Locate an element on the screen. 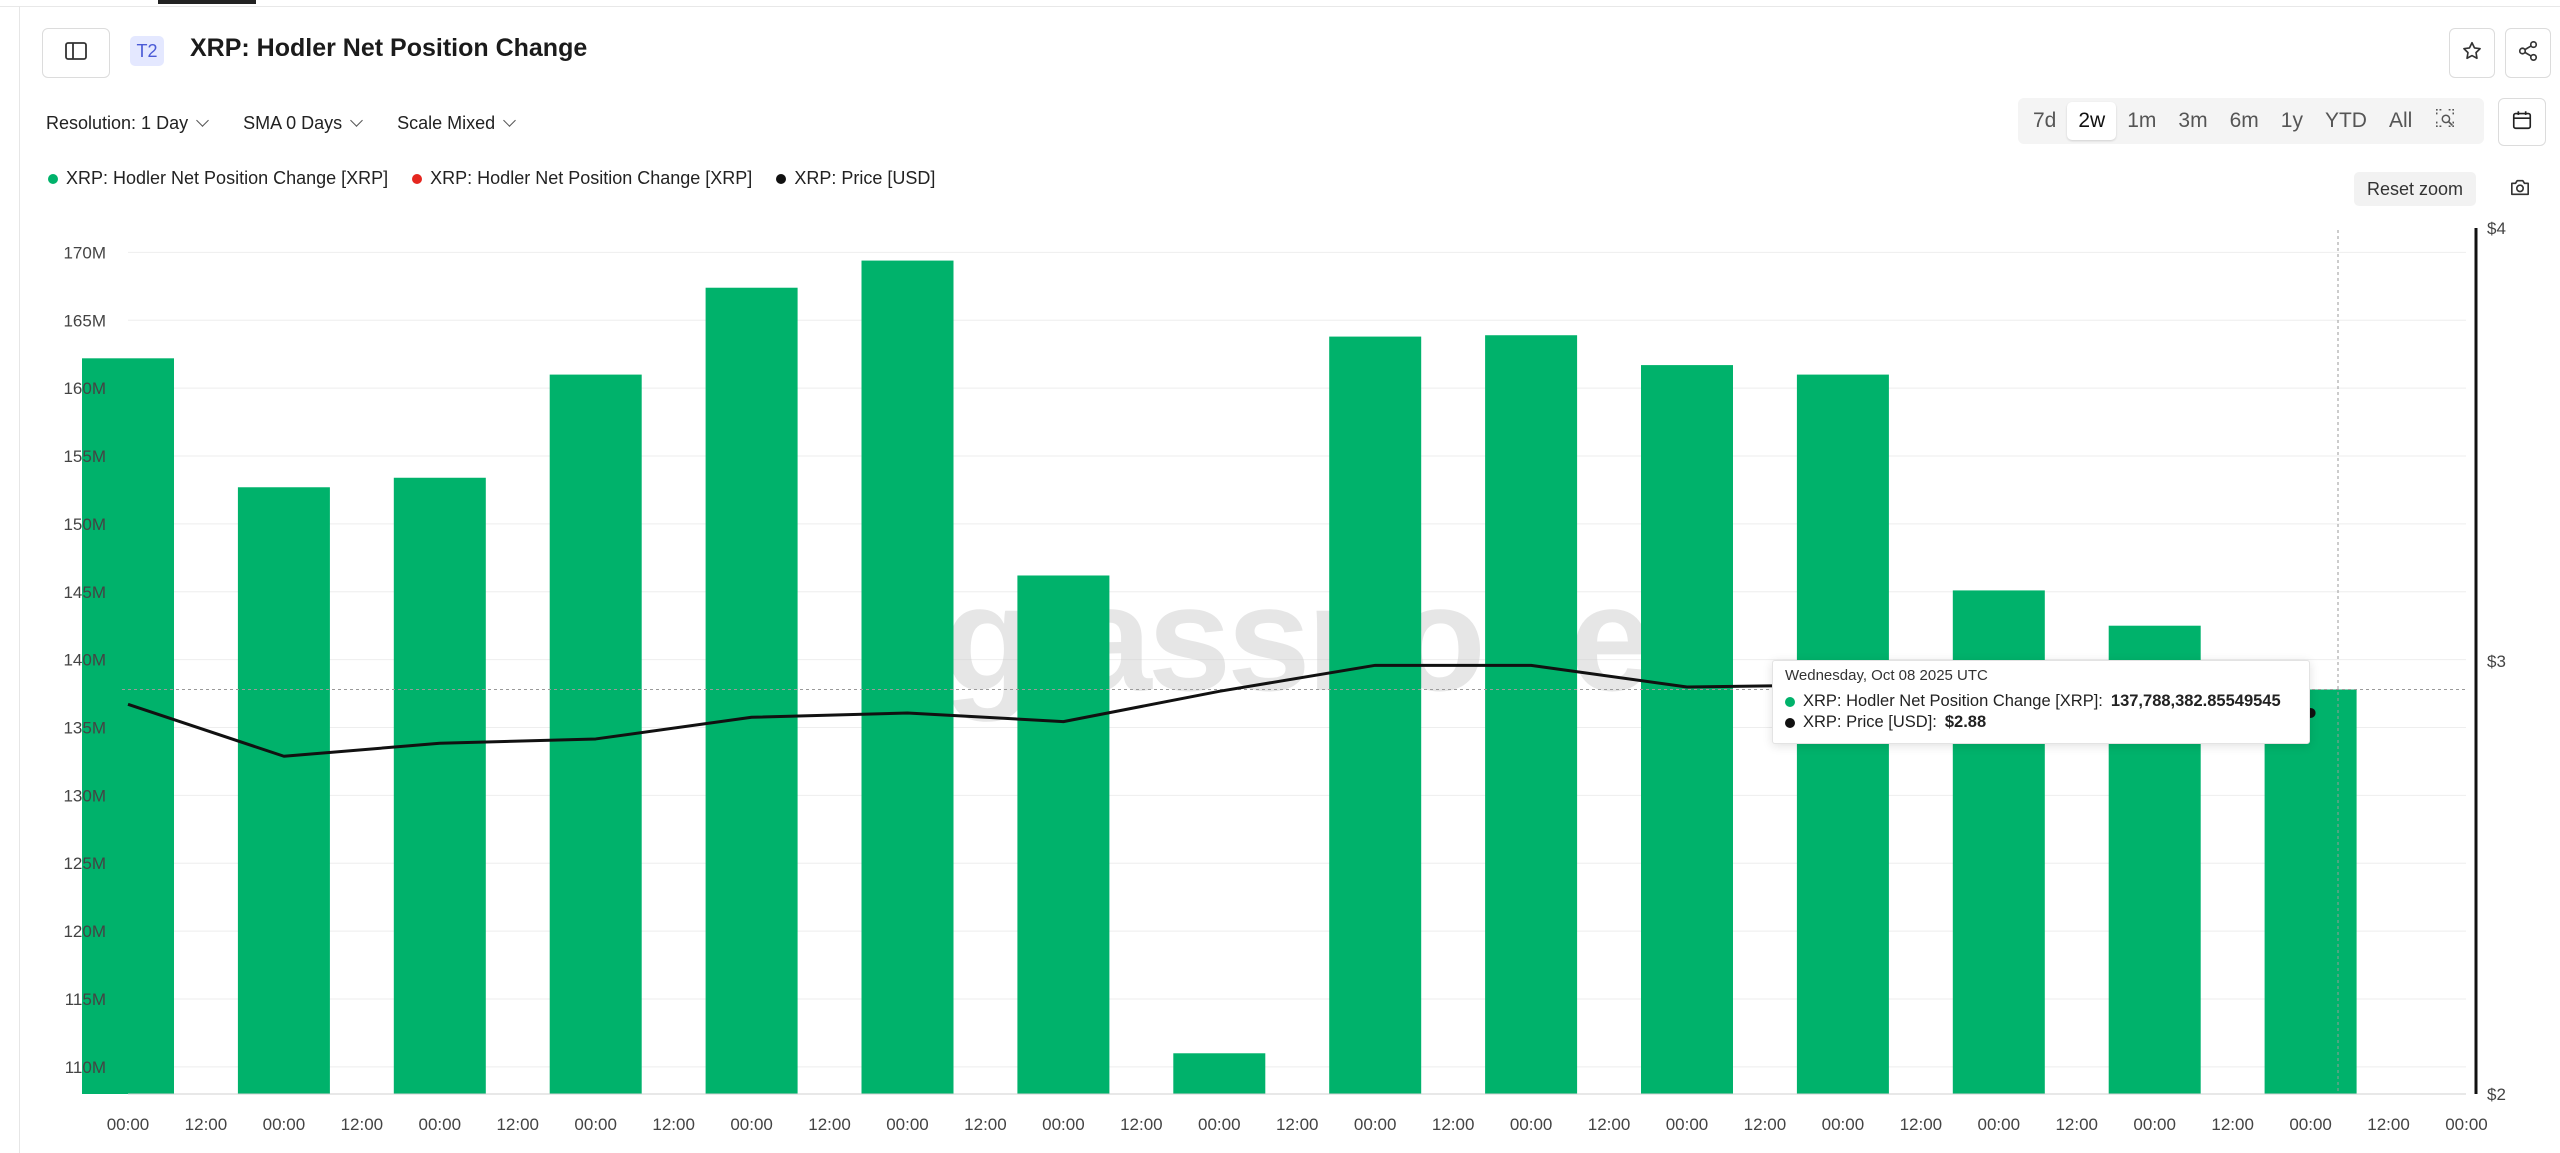  range-3m: 3m is located at coordinates (2193, 120).